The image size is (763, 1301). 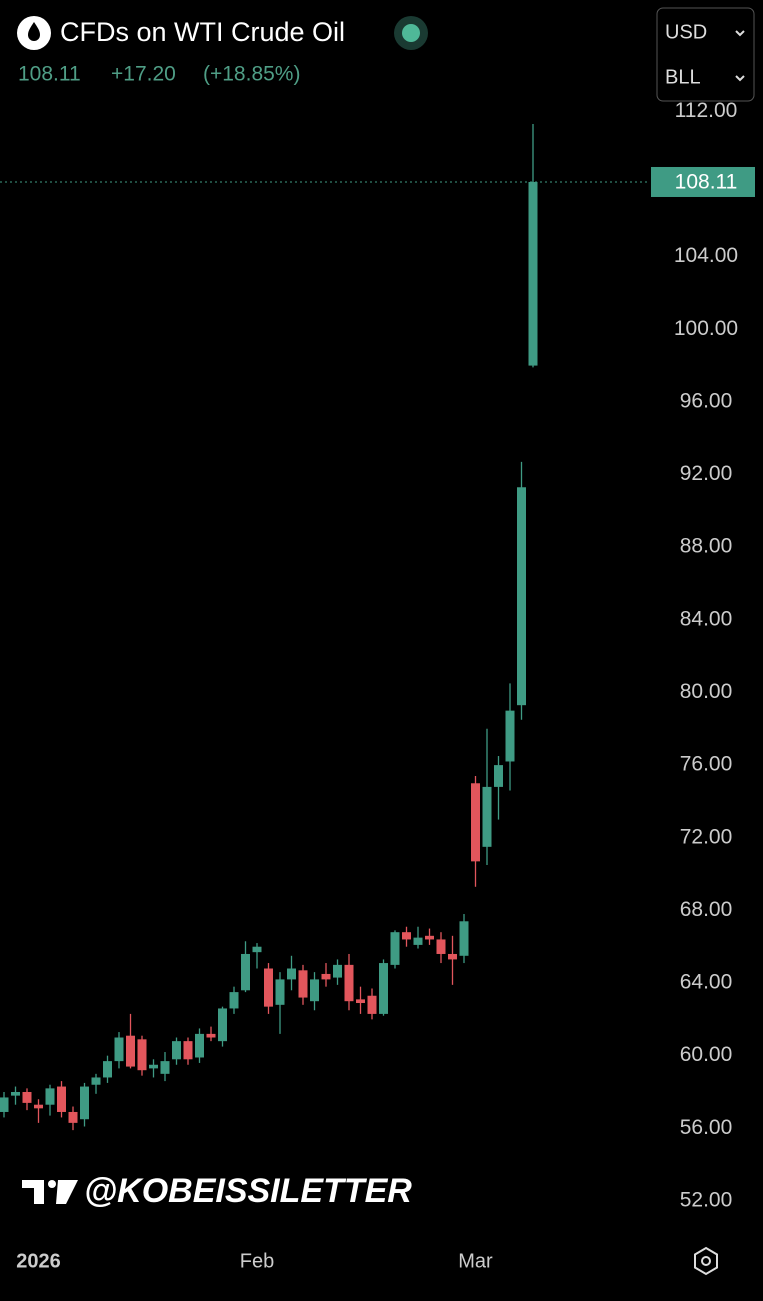 I want to click on y-tick-label: 76.00, so click(x=706, y=764).